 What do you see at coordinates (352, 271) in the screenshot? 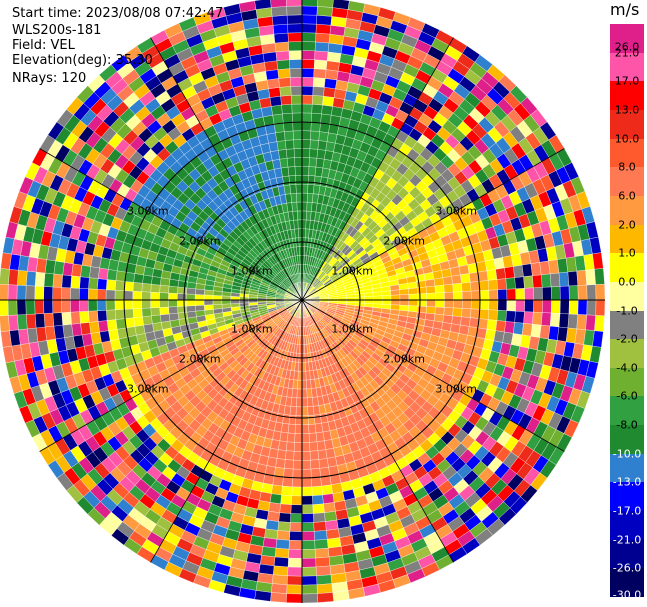
I see `range-ring-label: 1.00km` at bounding box center [352, 271].